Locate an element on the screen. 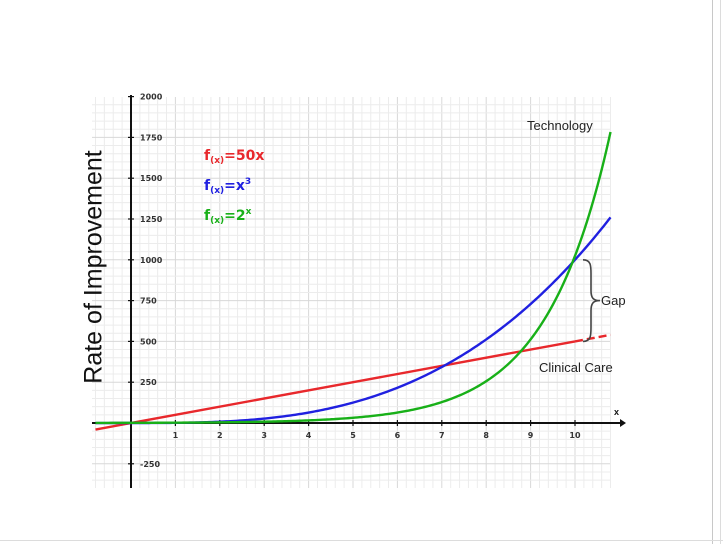 This screenshot has height=544, width=723. x-tick-label: 7 is located at coordinates (442, 435).